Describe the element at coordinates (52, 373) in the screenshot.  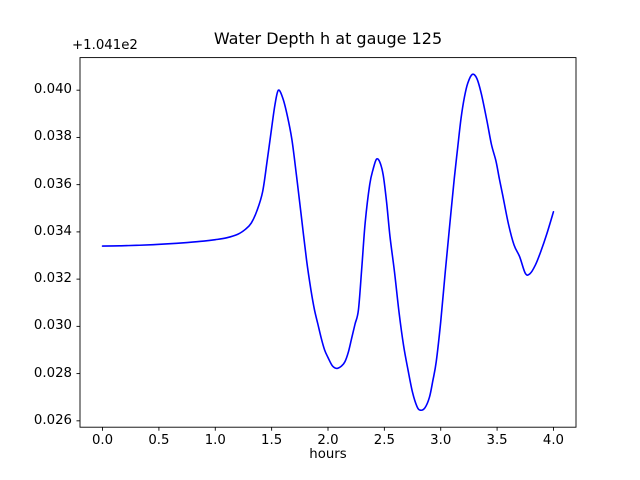
I see `y-tick-label: 0.028` at that location.